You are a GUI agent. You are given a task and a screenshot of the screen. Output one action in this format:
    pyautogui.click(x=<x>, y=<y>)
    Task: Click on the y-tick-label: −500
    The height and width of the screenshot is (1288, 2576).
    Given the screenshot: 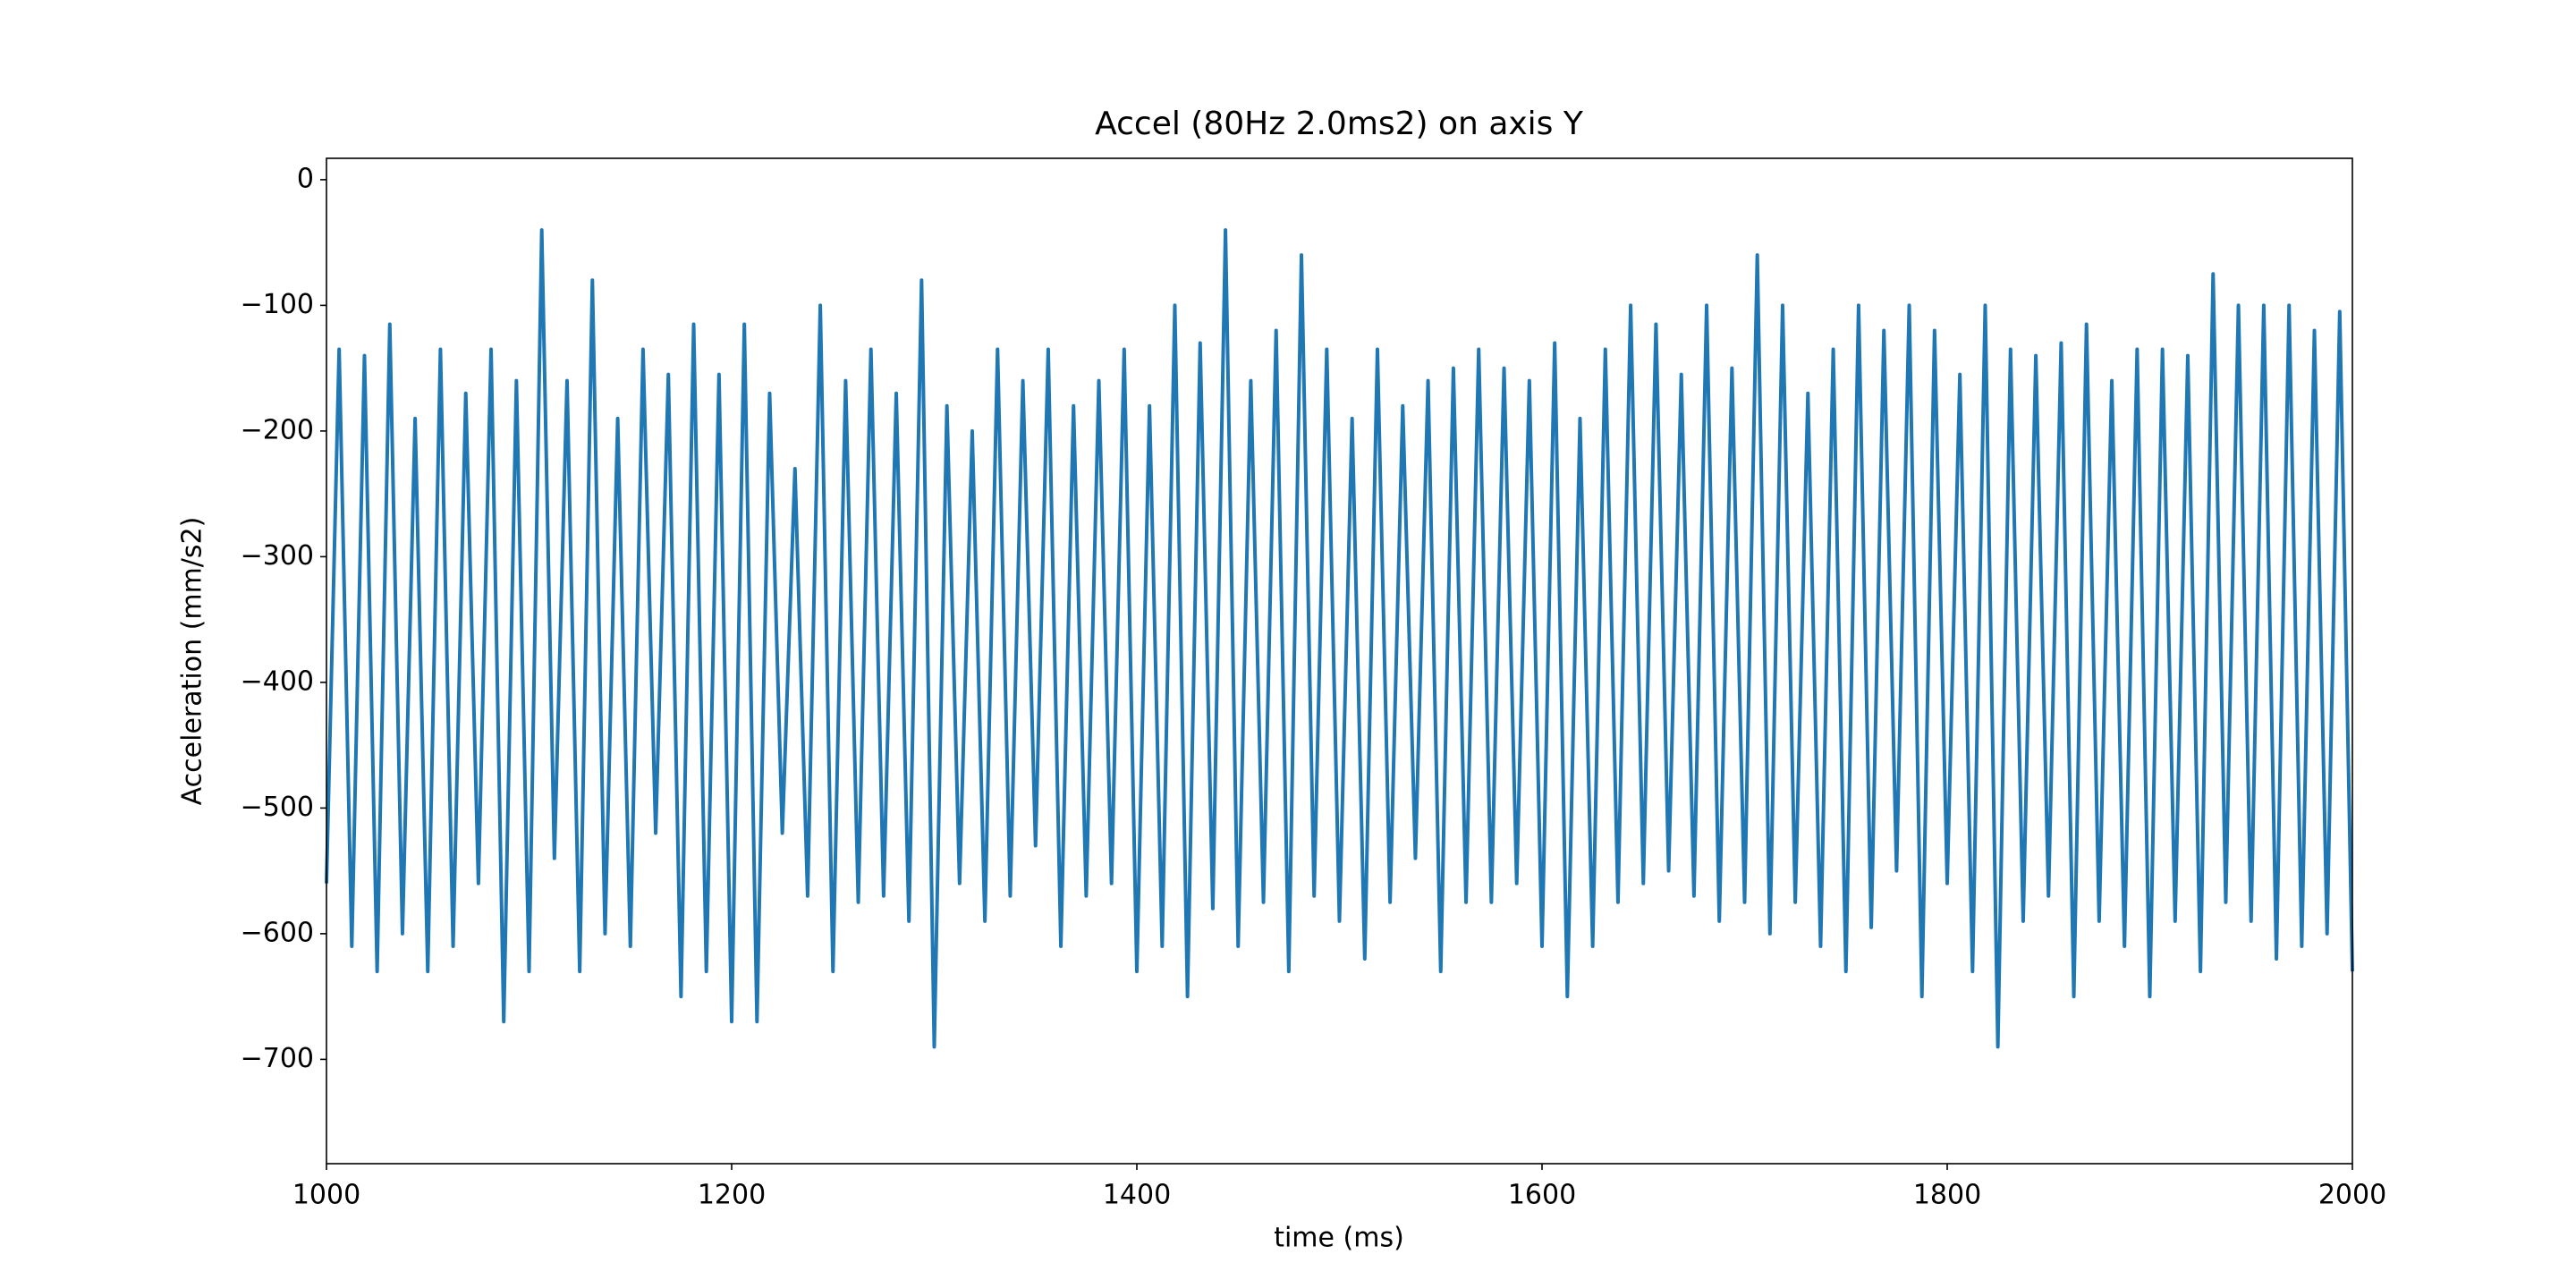 What is the action you would take?
    pyautogui.click(x=277, y=807)
    